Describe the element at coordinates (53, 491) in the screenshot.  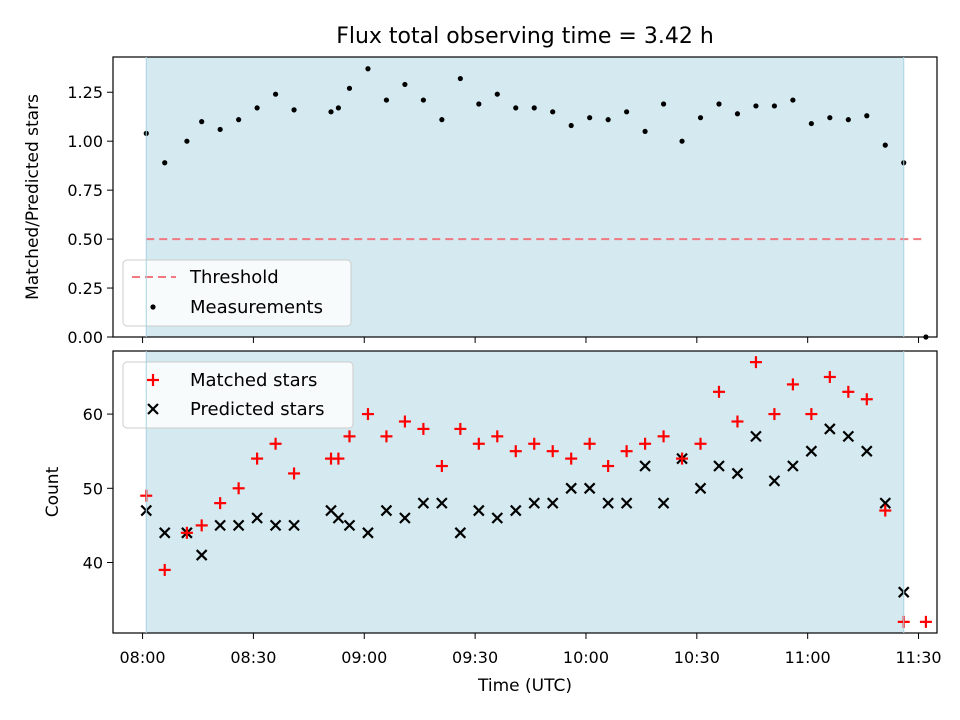
I see `bottom-y-axis-label: Count` at that location.